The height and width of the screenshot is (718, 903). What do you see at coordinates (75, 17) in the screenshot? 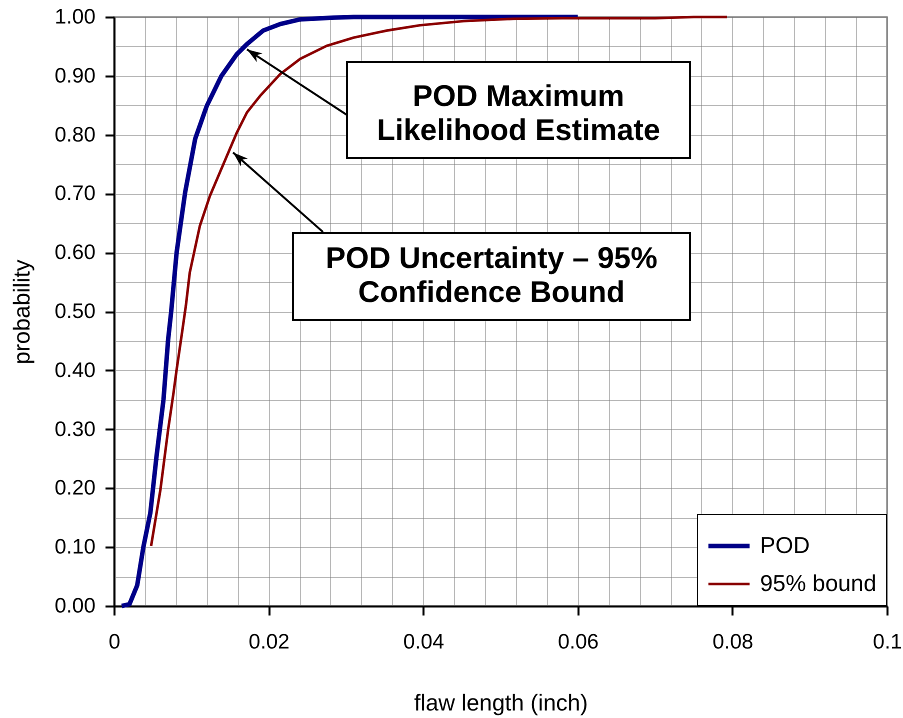
I see `y-tick-label: 1.00` at bounding box center [75, 17].